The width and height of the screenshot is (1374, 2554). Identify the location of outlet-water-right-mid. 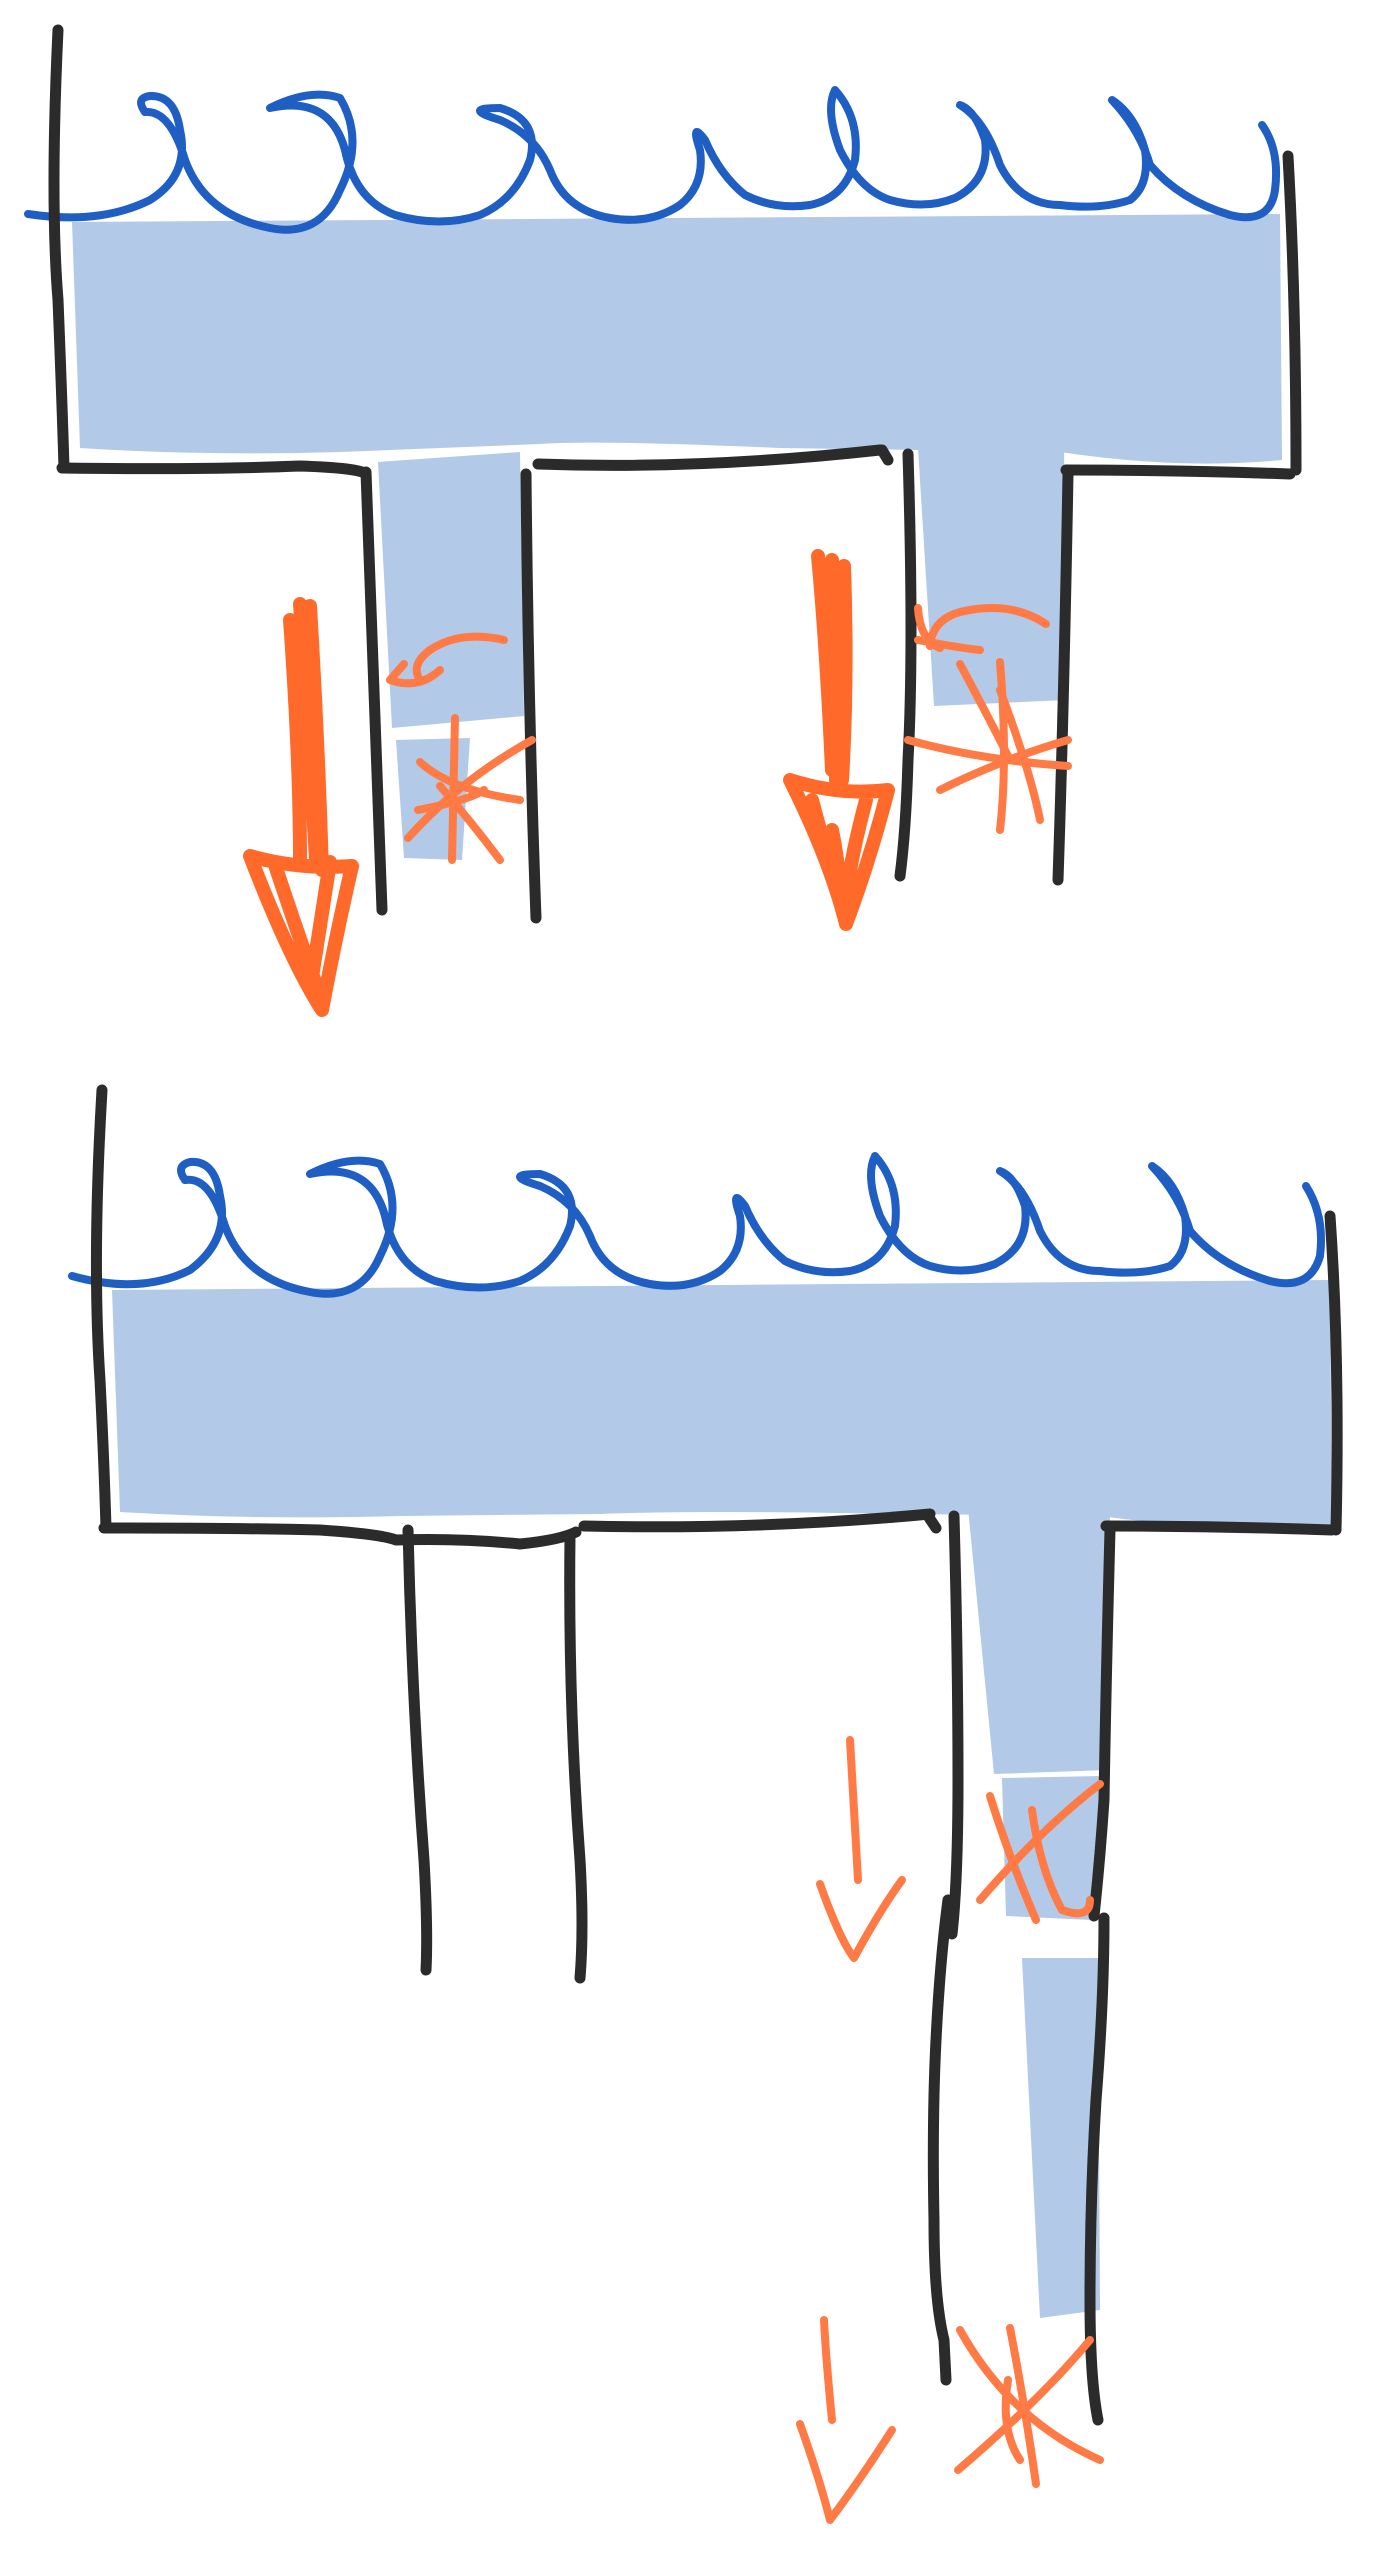
(1051, 1848).